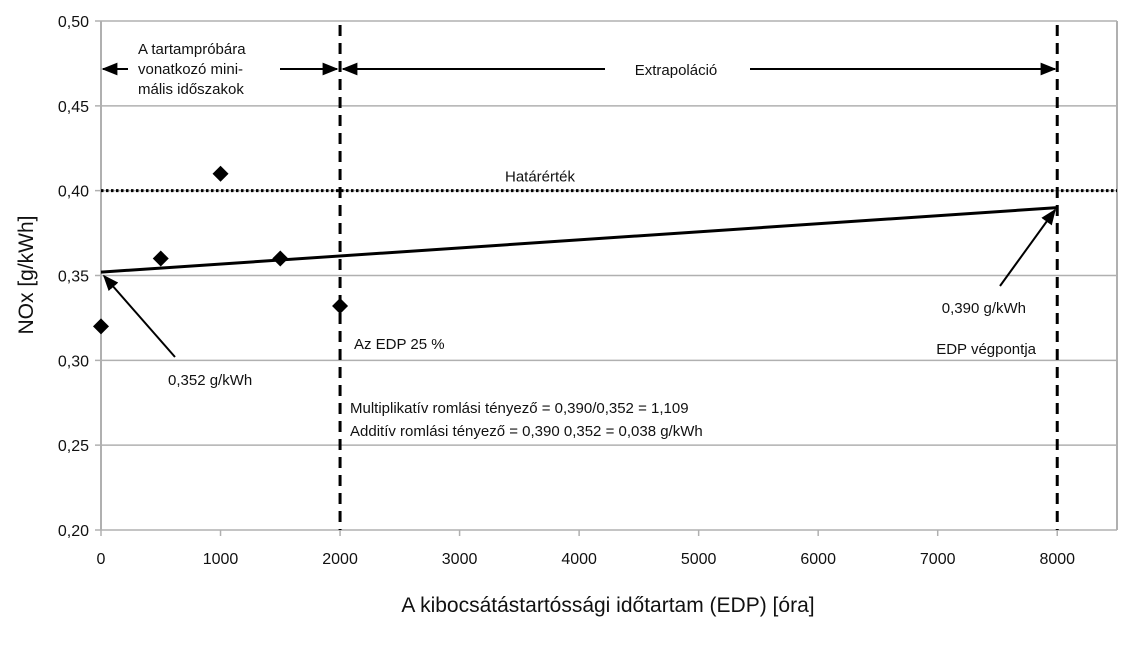 This screenshot has width=1140, height=650. I want to click on y-tick-label: 0,35, so click(73, 277).